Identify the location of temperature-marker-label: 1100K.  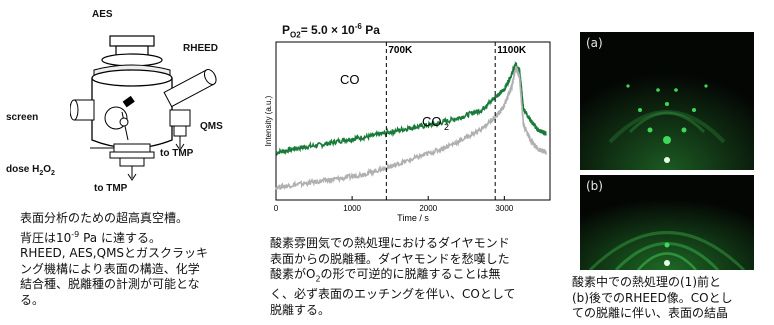
(512, 50).